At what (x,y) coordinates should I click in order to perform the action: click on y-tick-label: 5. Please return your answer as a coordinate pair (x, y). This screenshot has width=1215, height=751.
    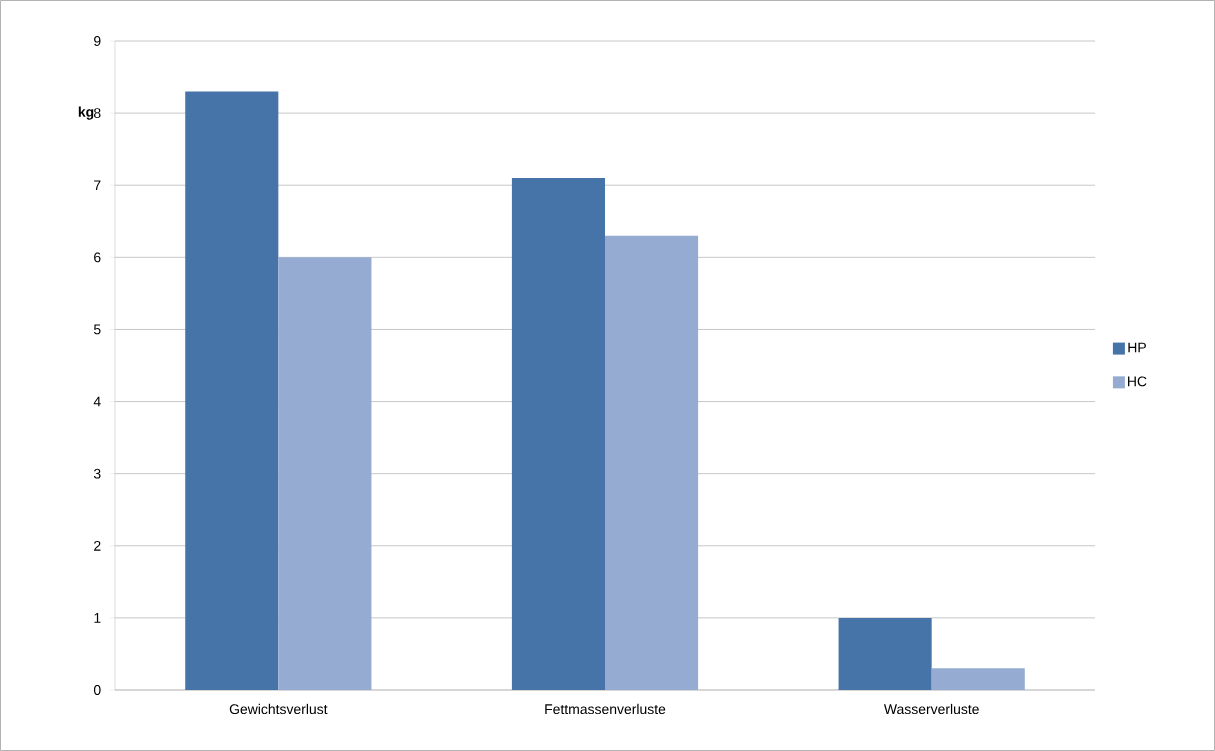
    Looking at the image, I should click on (97, 329).